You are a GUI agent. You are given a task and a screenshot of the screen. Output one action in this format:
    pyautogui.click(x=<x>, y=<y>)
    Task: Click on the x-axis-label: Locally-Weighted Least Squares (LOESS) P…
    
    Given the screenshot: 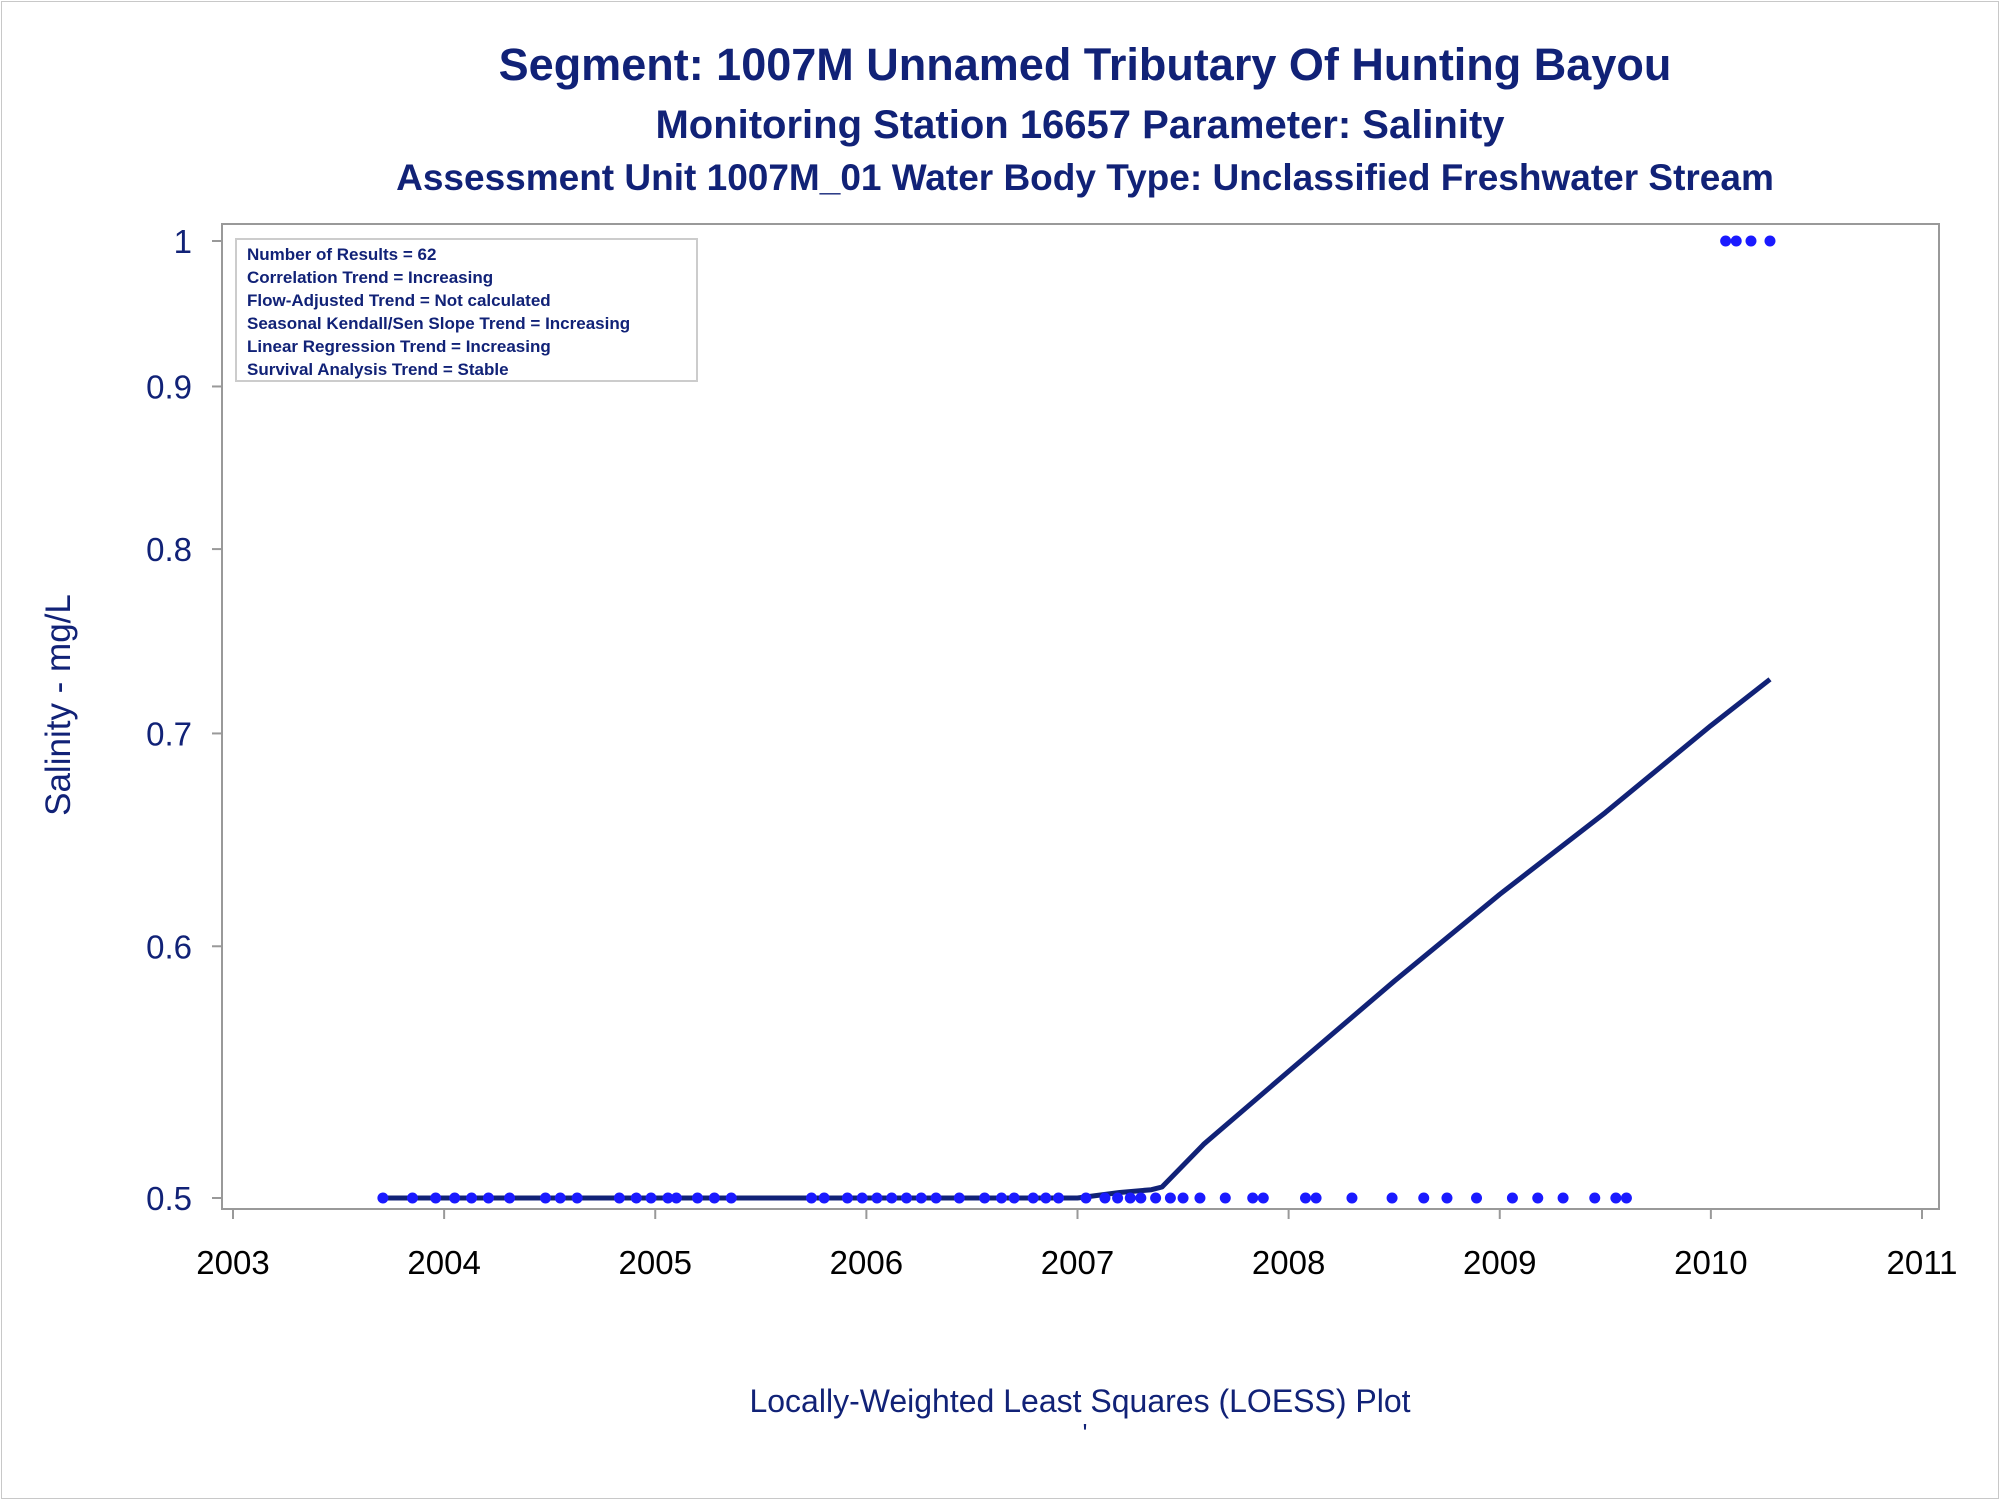 What is the action you would take?
    pyautogui.click(x=1079, y=1401)
    